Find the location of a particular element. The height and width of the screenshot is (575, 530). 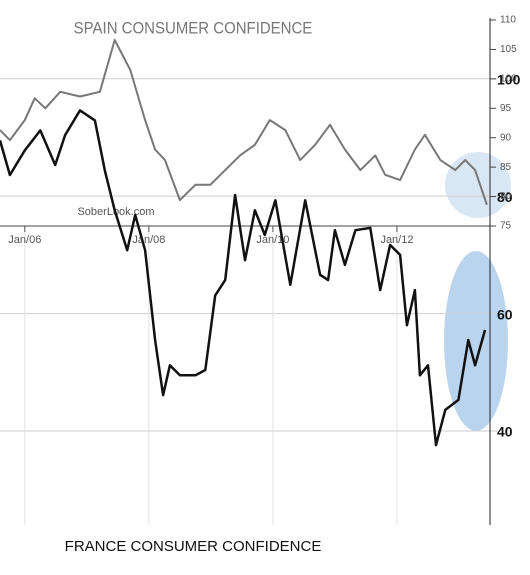

spain-title: SPAIN CONSUMER CONFIDENCE is located at coordinates (193, 29).